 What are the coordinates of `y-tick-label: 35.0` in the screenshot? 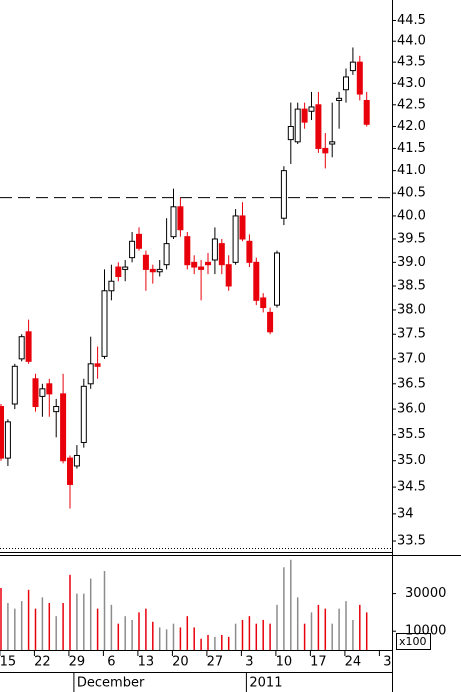 It's located at (411, 460).